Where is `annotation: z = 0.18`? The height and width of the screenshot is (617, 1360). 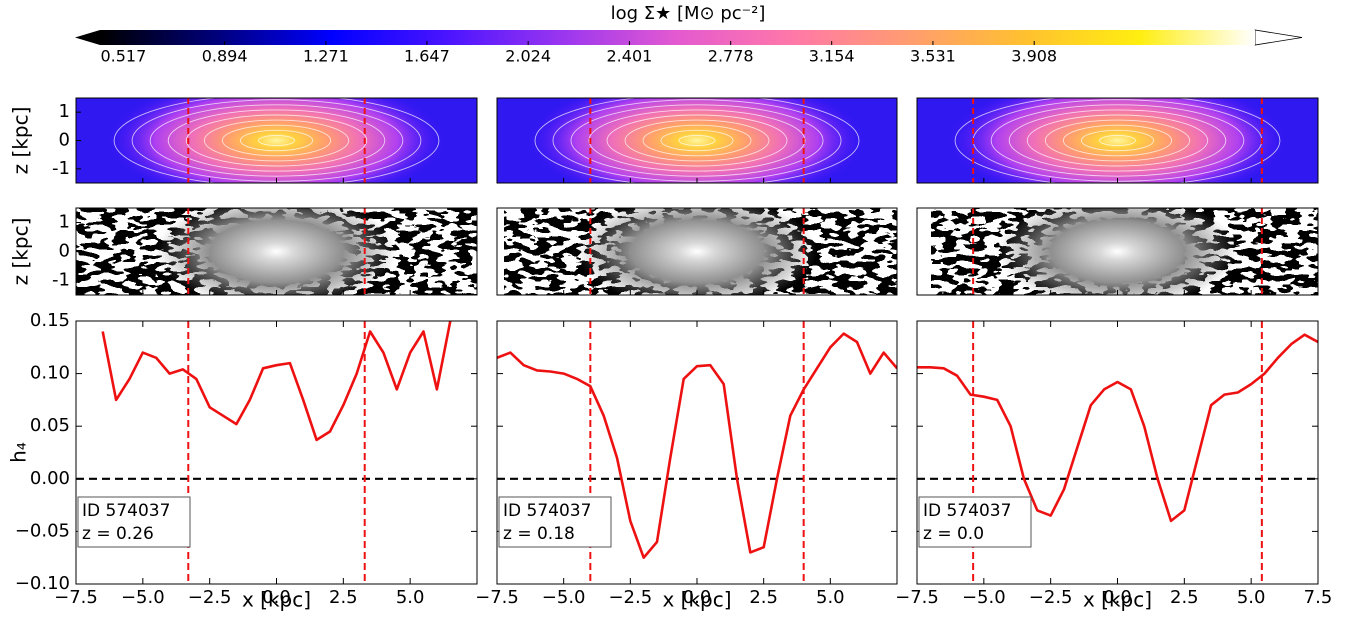 annotation: z = 0.18 is located at coordinates (539, 534).